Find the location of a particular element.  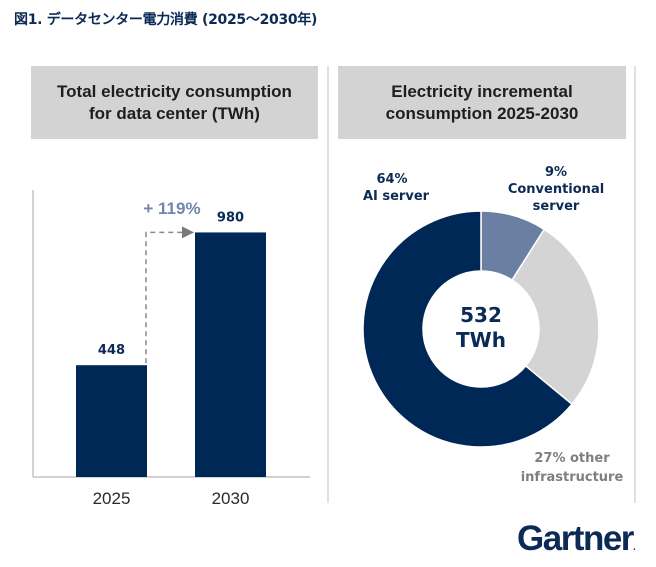

bar-chart-title-line: Total electricity consumption is located at coordinates (174, 91).